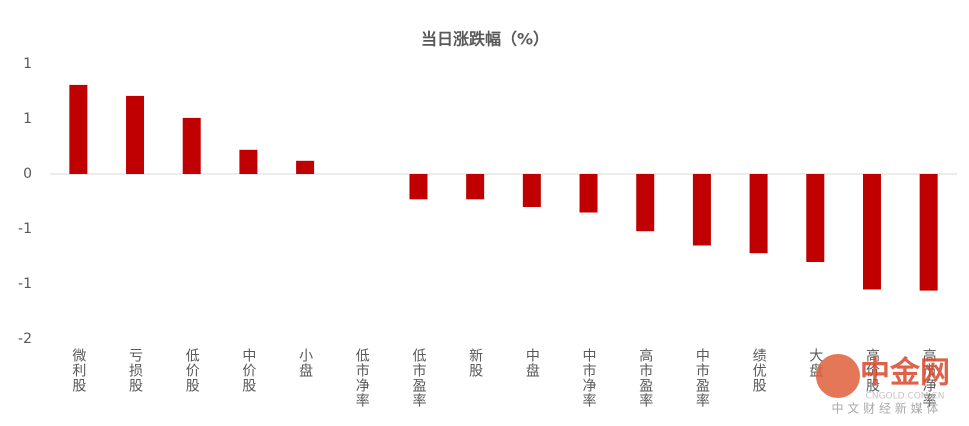 The width and height of the screenshot is (969, 426). What do you see at coordinates (885, 408) in the screenshot?
I see `watermark-tagline: 中 文 财 经 新 媒 体` at bounding box center [885, 408].